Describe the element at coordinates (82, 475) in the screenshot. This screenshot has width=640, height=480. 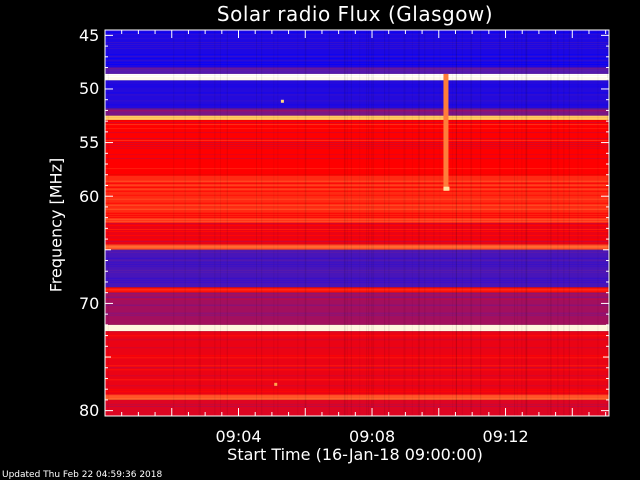
I see `updated-timestamp: Updated Thu Feb 22 04:59:36 2018` at that location.